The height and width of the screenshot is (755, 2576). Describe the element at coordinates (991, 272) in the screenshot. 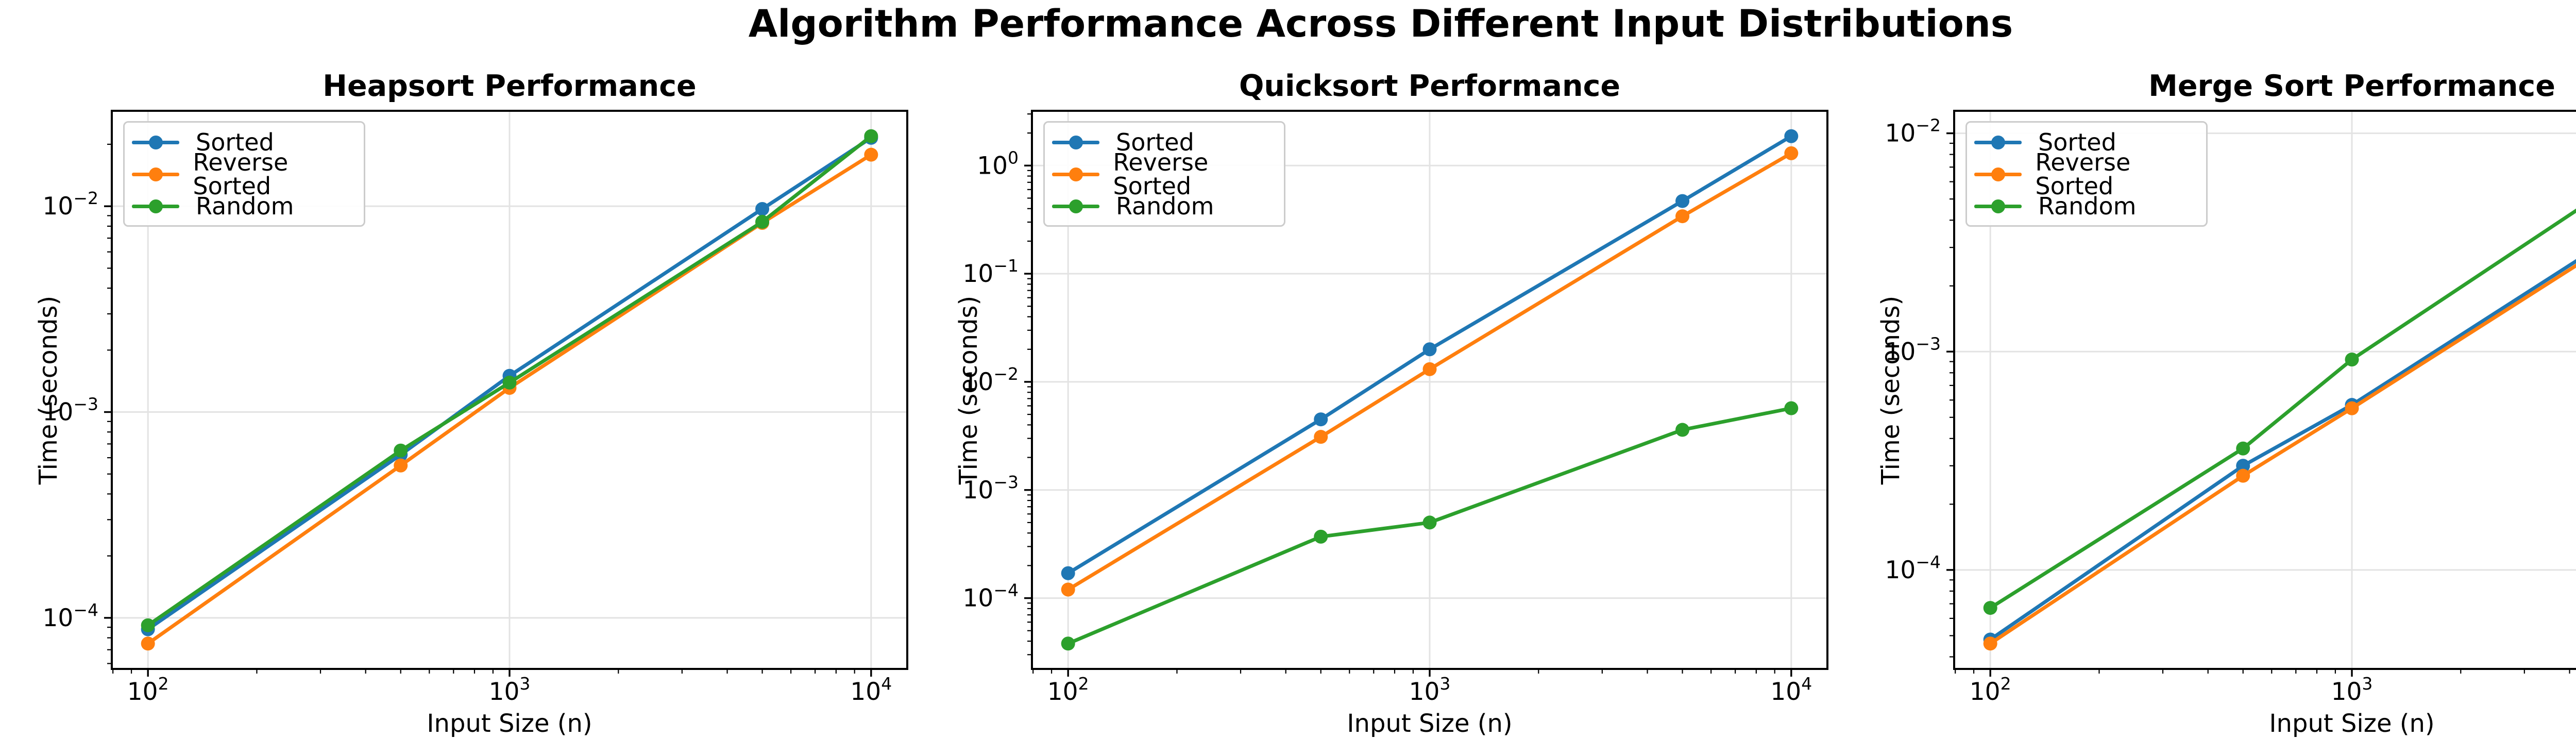

I see `y-tick-label: 10⁻¹` at that location.